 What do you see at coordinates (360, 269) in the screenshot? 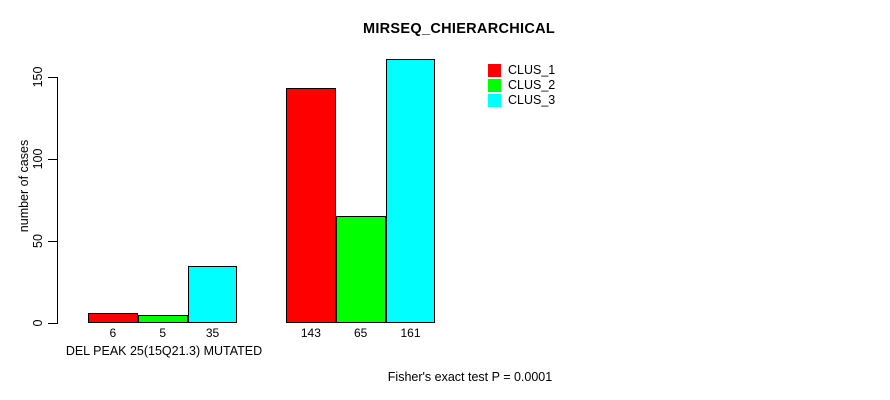
I see `bar-clus_2-group2` at bounding box center [360, 269].